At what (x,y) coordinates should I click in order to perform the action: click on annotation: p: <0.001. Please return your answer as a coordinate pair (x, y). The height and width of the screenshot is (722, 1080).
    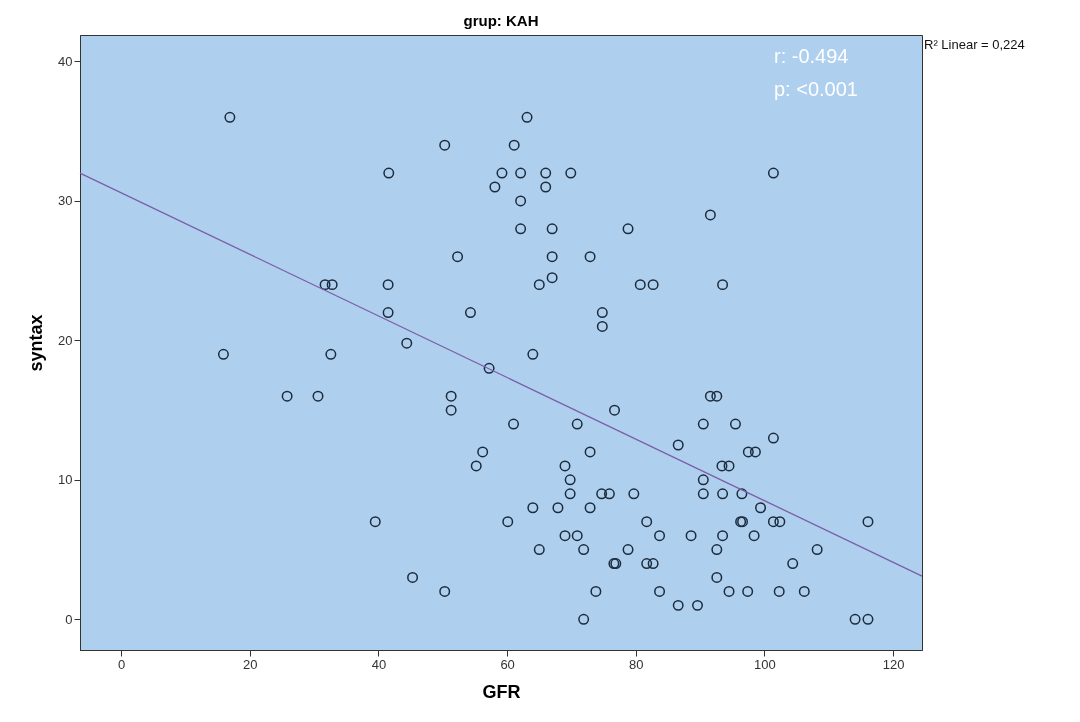
    Looking at the image, I should click on (816, 89).